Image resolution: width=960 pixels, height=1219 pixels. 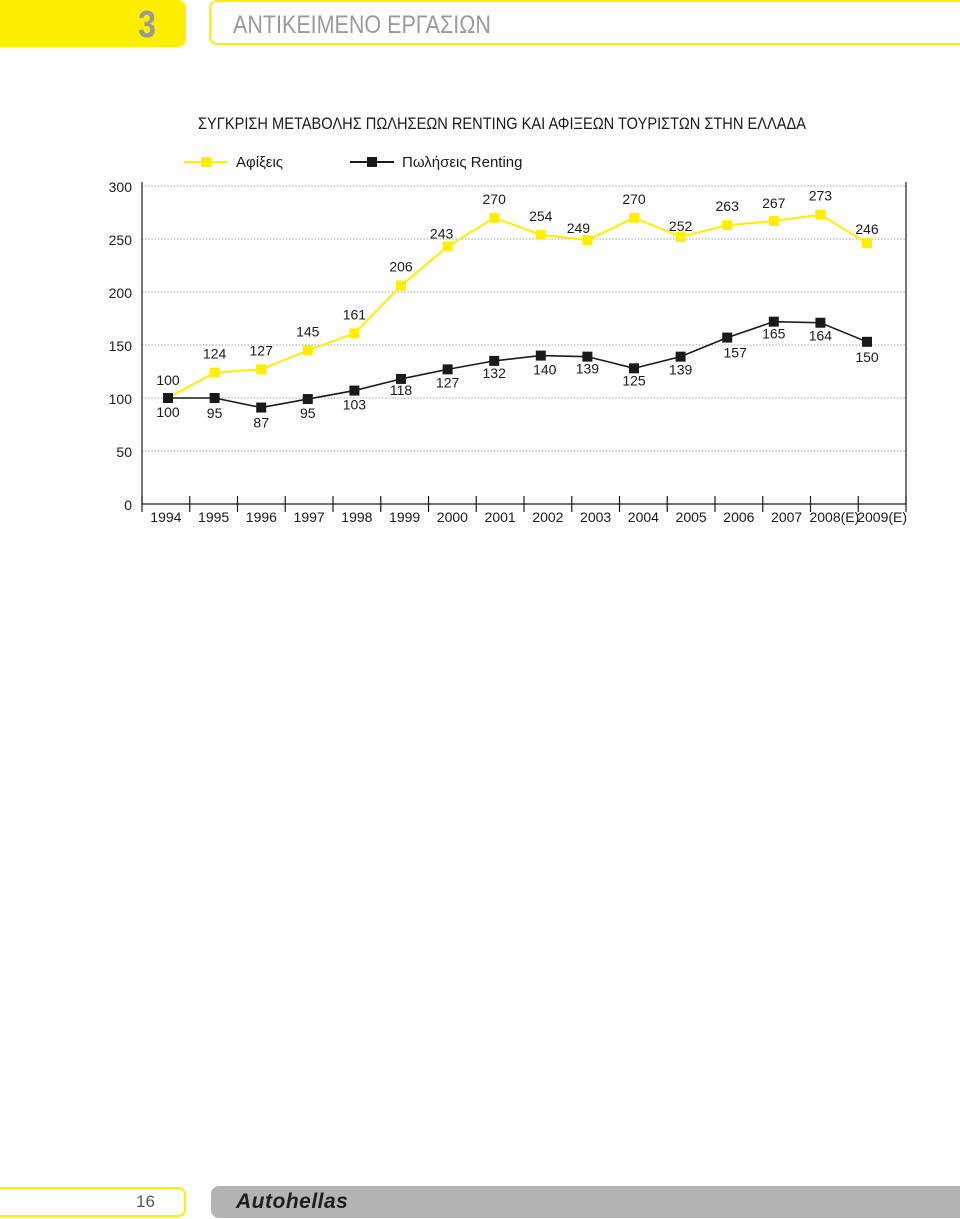 I want to click on data-label: 165, so click(x=774, y=334).